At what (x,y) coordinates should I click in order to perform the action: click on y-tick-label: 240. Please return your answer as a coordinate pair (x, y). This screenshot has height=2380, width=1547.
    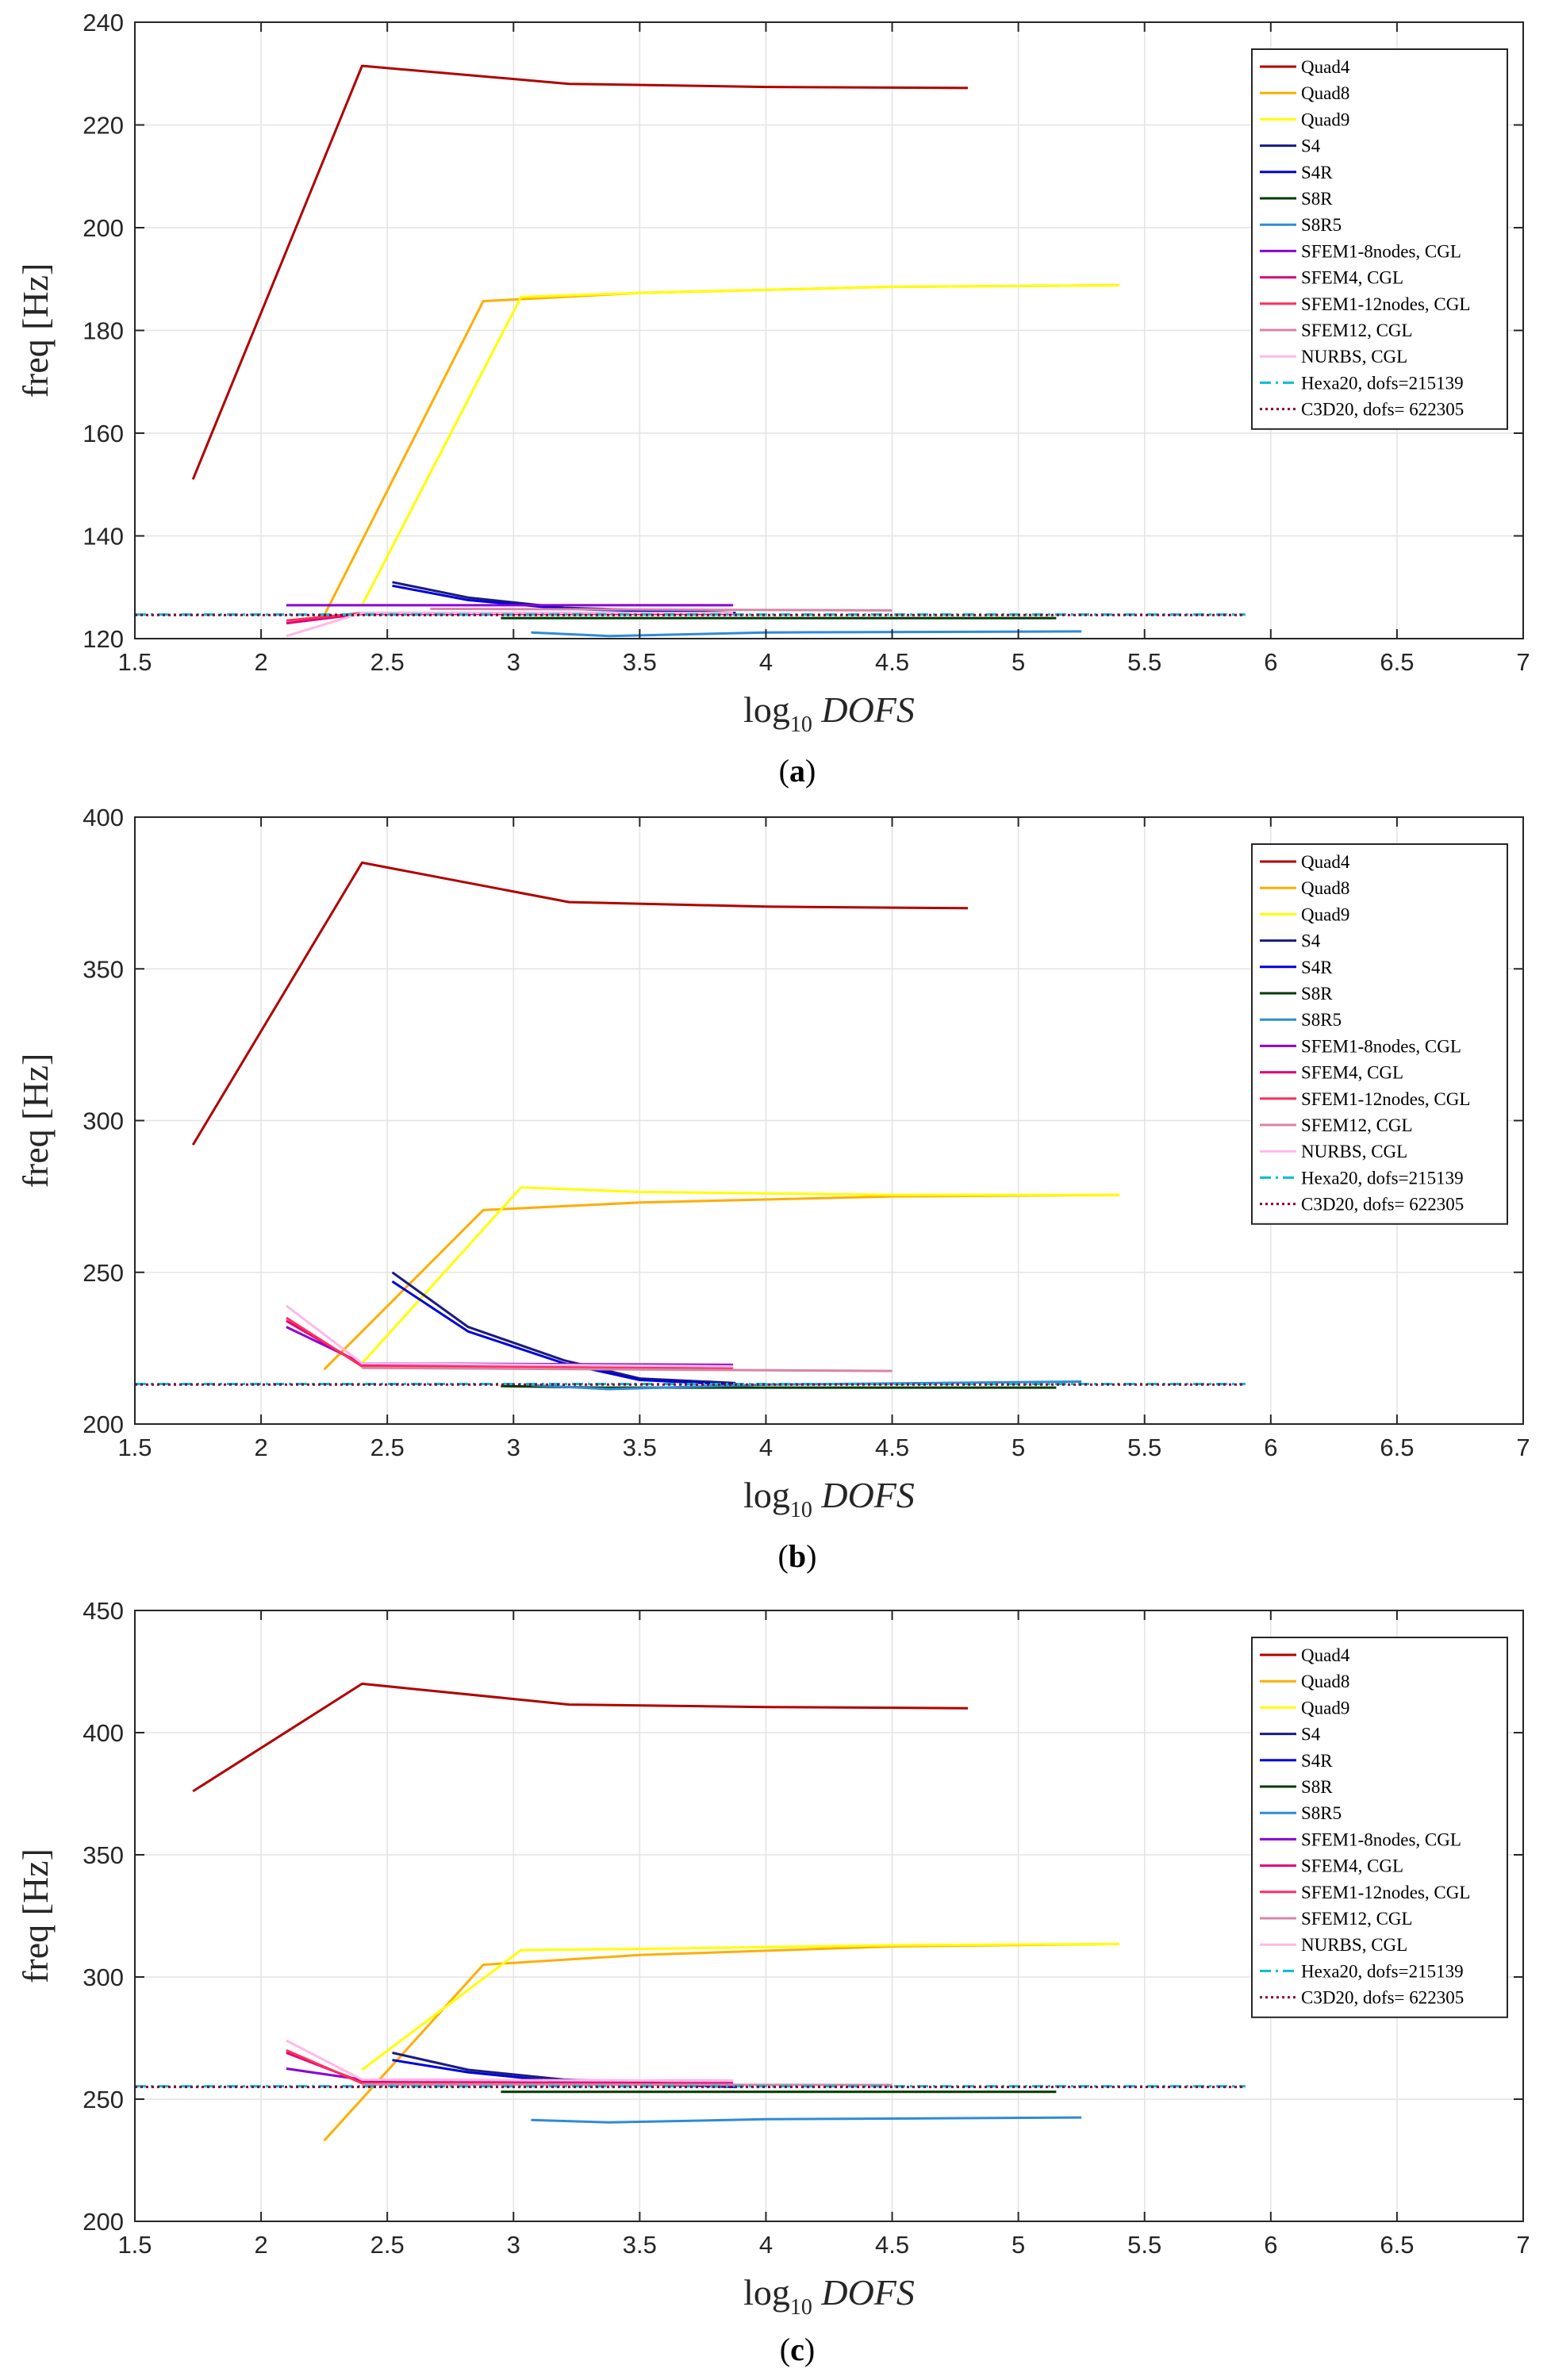
    Looking at the image, I should click on (103, 22).